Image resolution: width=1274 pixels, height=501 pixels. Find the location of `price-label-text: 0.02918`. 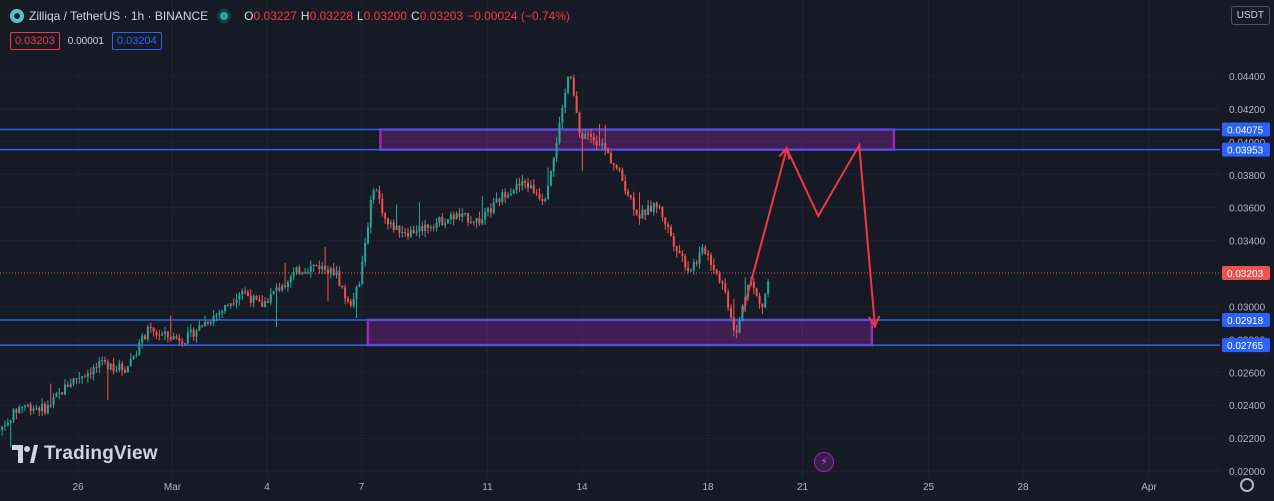

price-label-text: 0.02918 is located at coordinates (1245, 321).